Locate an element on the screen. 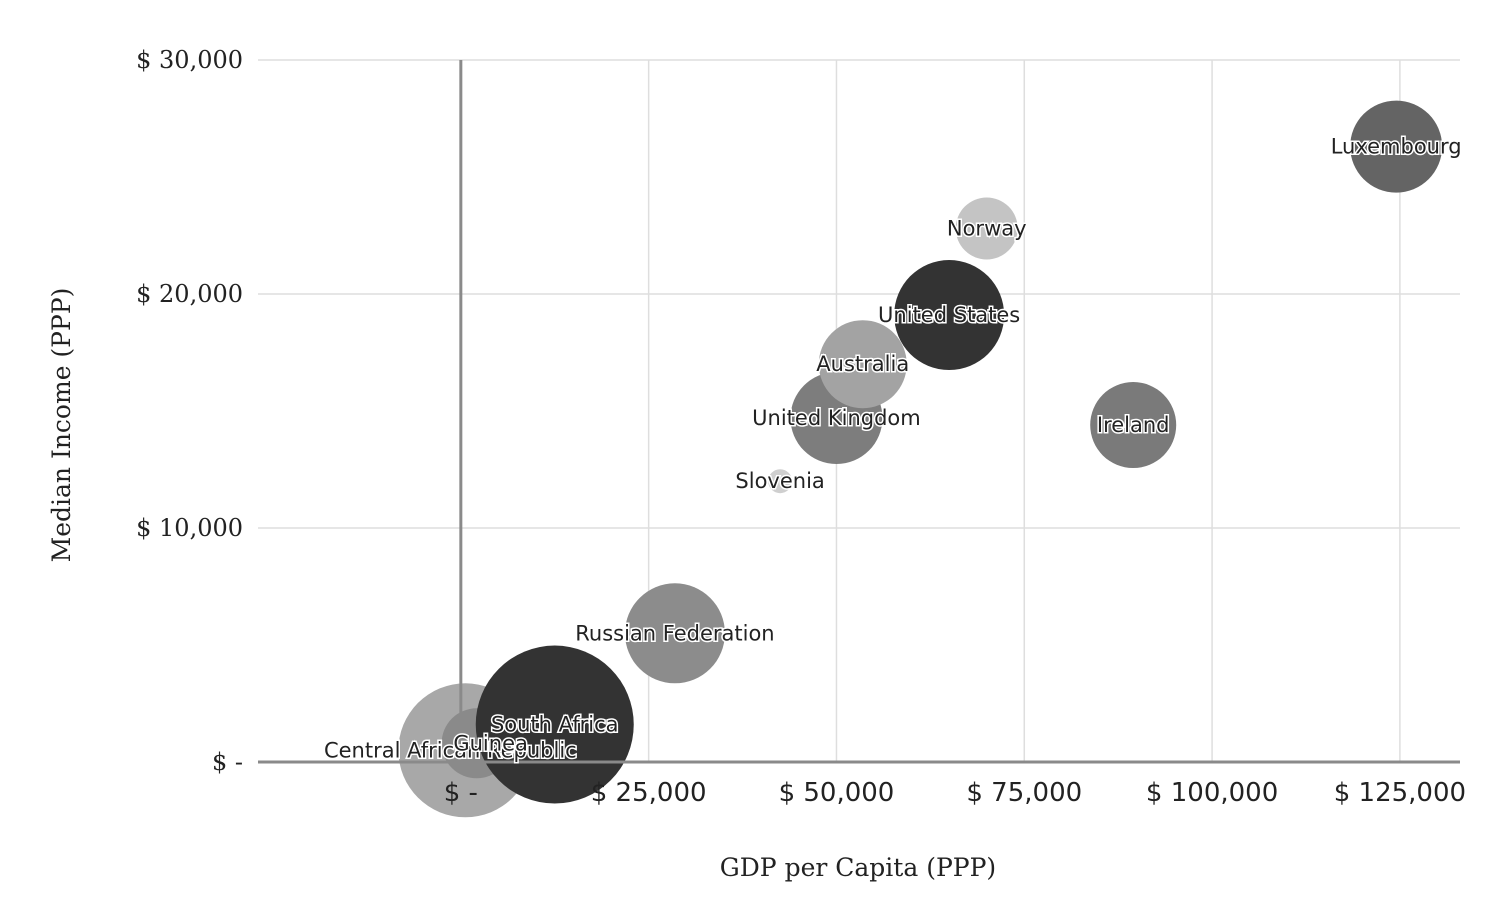  bubble-label-united-states: United States is located at coordinates (949, 315).